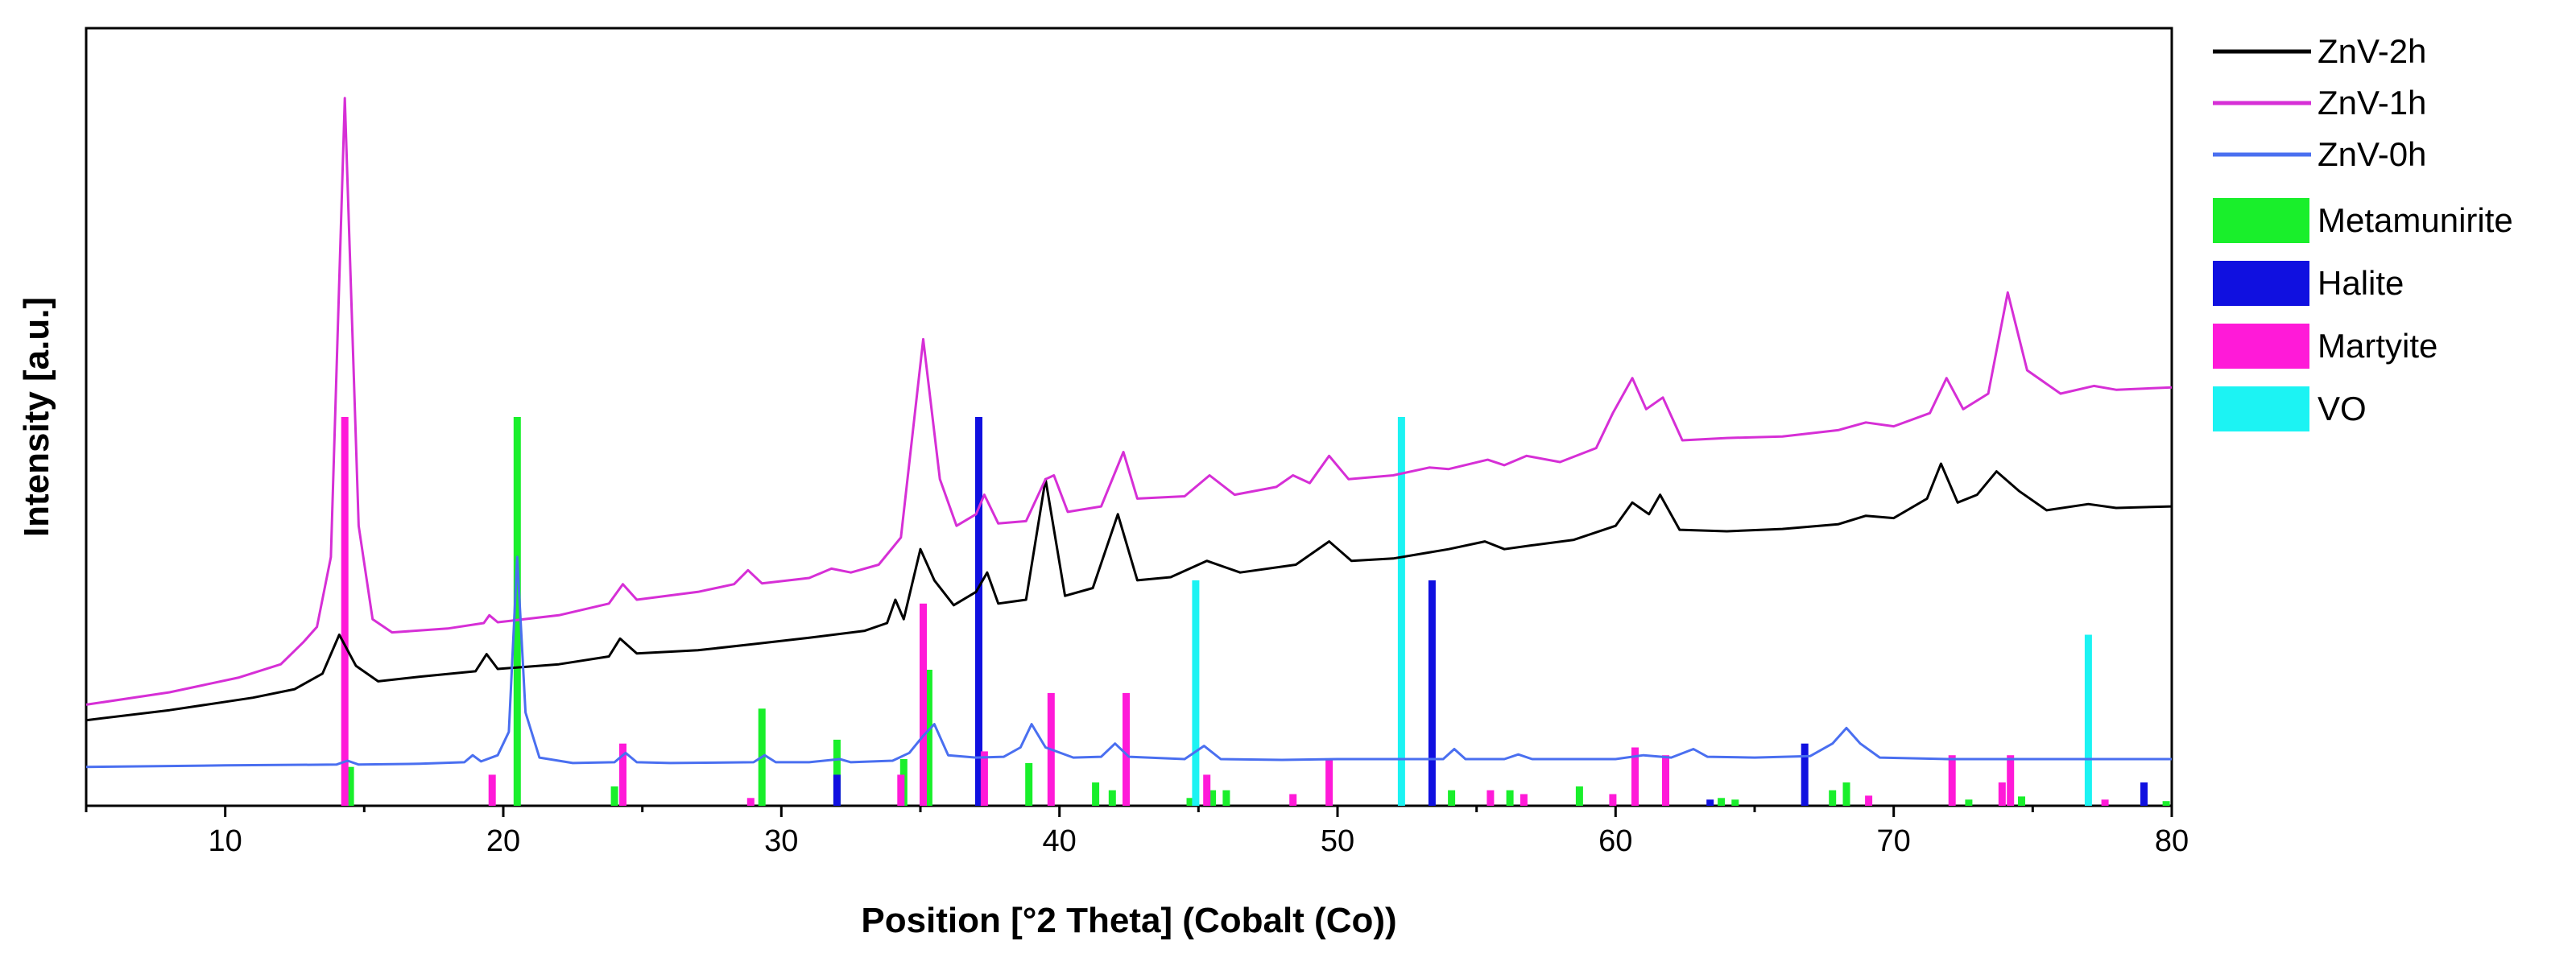 The width and height of the screenshot is (2576, 970). Describe the element at coordinates (2372, 154) in the screenshot. I see `legend-label-znv-0h: ZnV-0h` at that location.